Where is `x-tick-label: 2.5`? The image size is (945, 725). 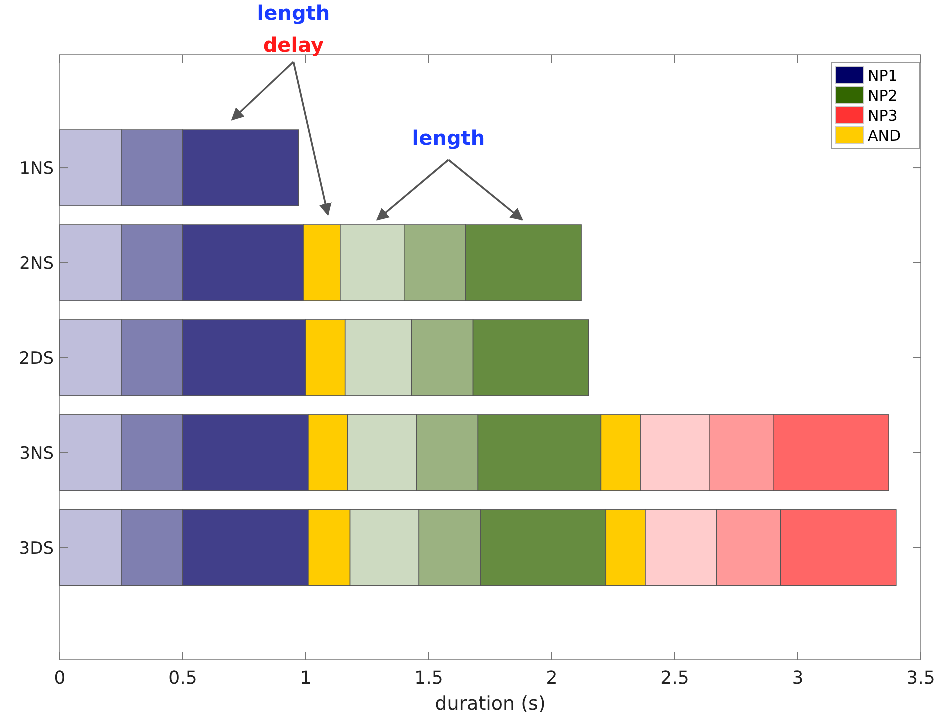
x-tick-label: 2.5 is located at coordinates (675, 678).